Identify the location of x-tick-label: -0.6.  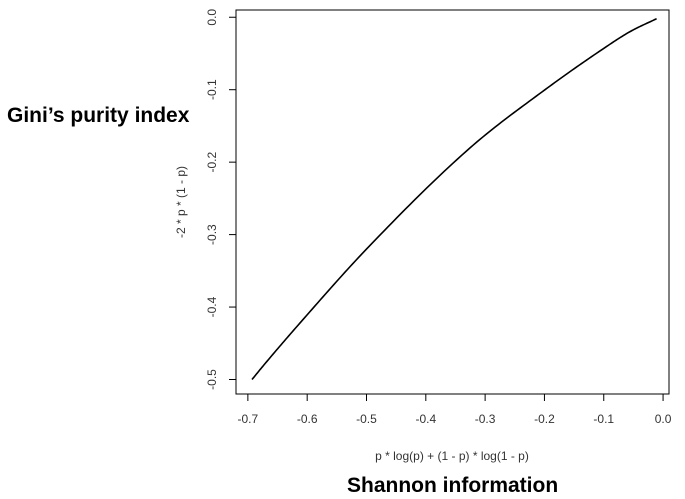
(307, 419).